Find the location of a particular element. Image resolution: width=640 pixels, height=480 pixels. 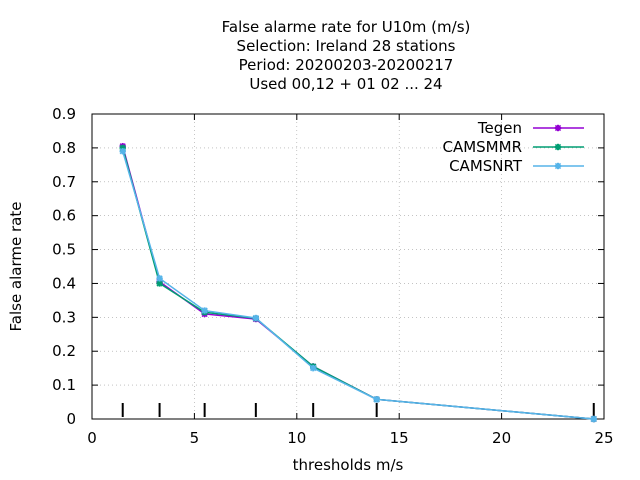

x-tick-label: 0 is located at coordinates (92, 438).